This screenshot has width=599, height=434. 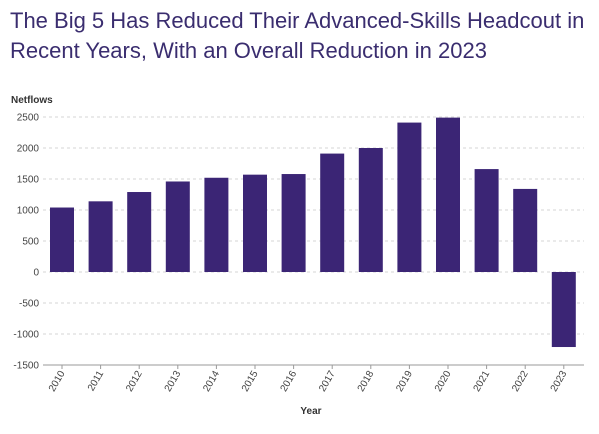 What do you see at coordinates (520, 381) in the screenshot?
I see `x-tick-label: 2022` at bounding box center [520, 381].